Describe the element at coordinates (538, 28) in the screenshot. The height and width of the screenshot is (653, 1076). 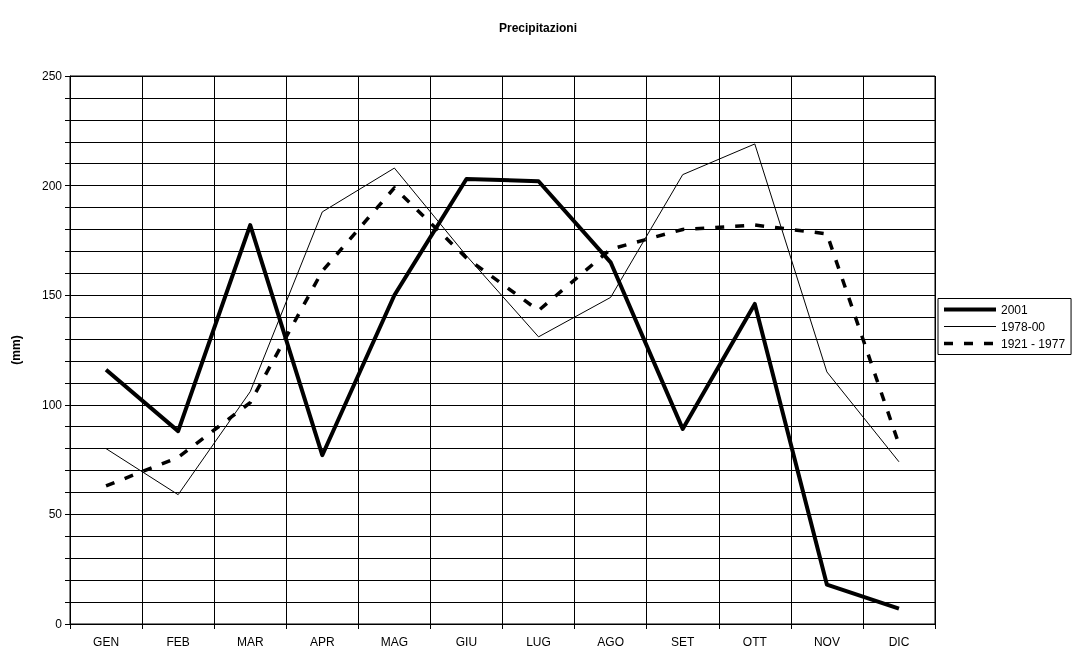
I see `chart-title: Precipitazioni` at that location.